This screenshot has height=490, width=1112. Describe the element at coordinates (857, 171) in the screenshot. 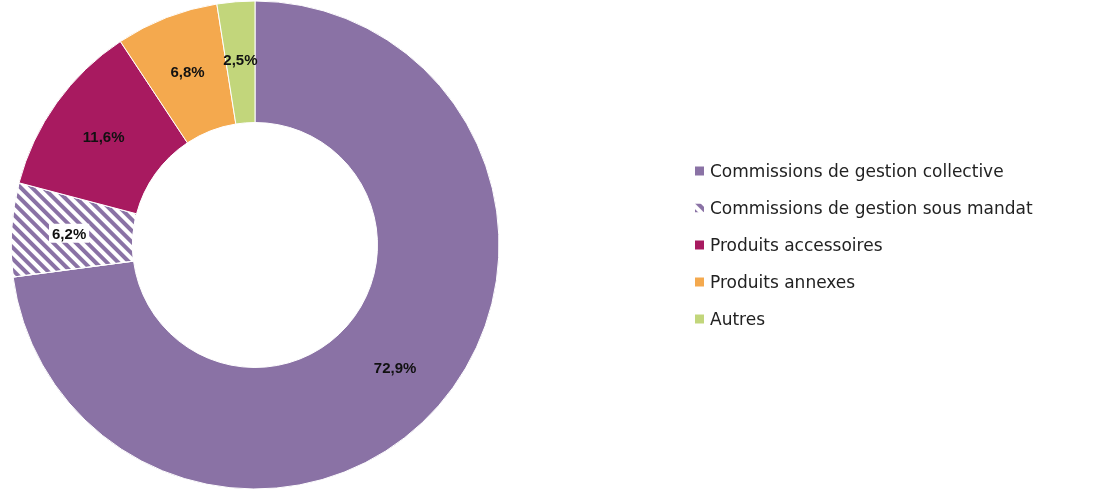

I see `legend-label: Commissions de gestion collective` at that location.